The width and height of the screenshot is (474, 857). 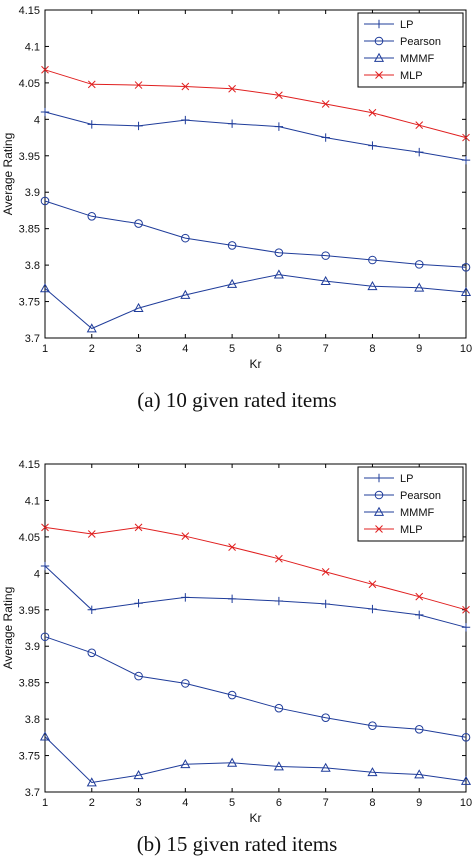 What do you see at coordinates (185, 349) in the screenshot?
I see `chart-a-x-tick-label: 4` at bounding box center [185, 349].